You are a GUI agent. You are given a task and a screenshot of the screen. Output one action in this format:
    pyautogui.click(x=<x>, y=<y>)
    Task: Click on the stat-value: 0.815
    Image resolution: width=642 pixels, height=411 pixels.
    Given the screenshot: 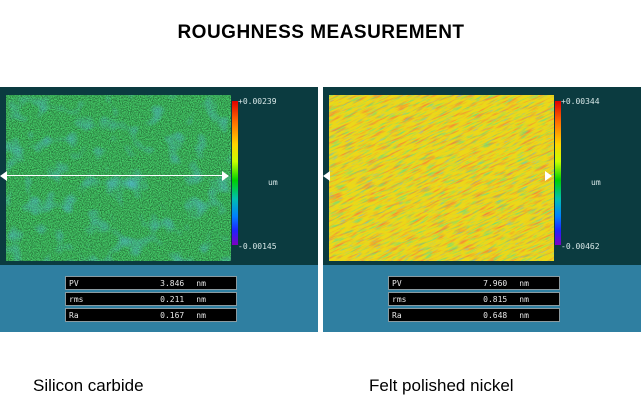 What is the action you would take?
    pyautogui.click(x=495, y=299)
    